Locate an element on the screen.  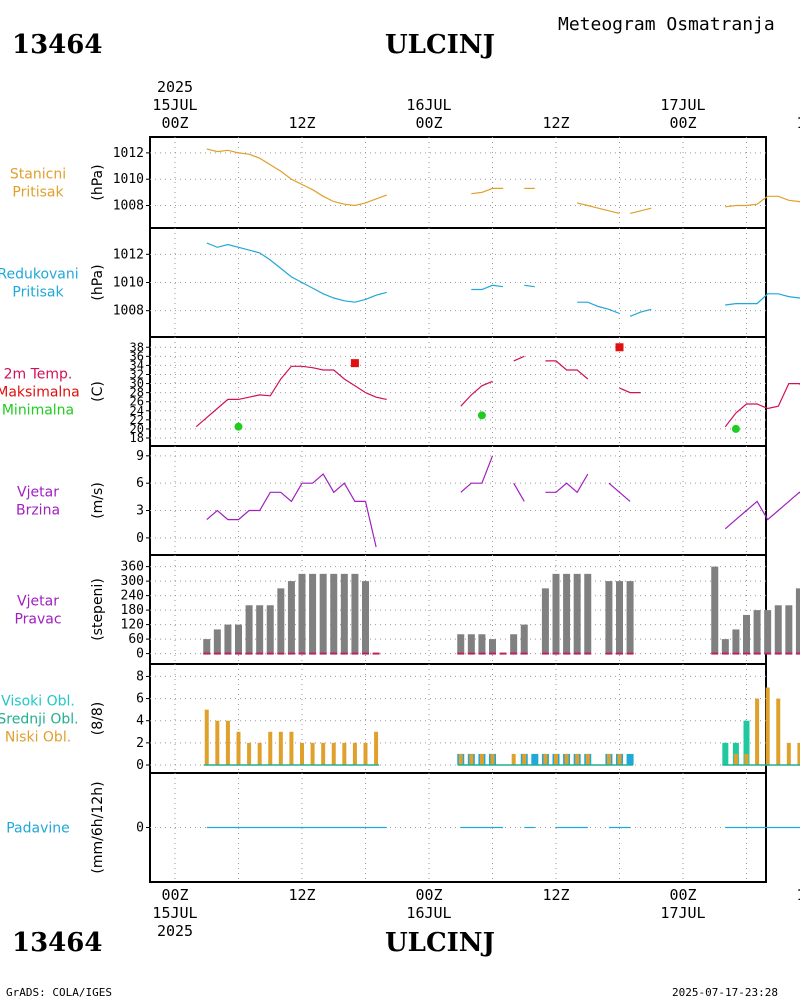
panel-p5 is located at coordinates (473, 609).